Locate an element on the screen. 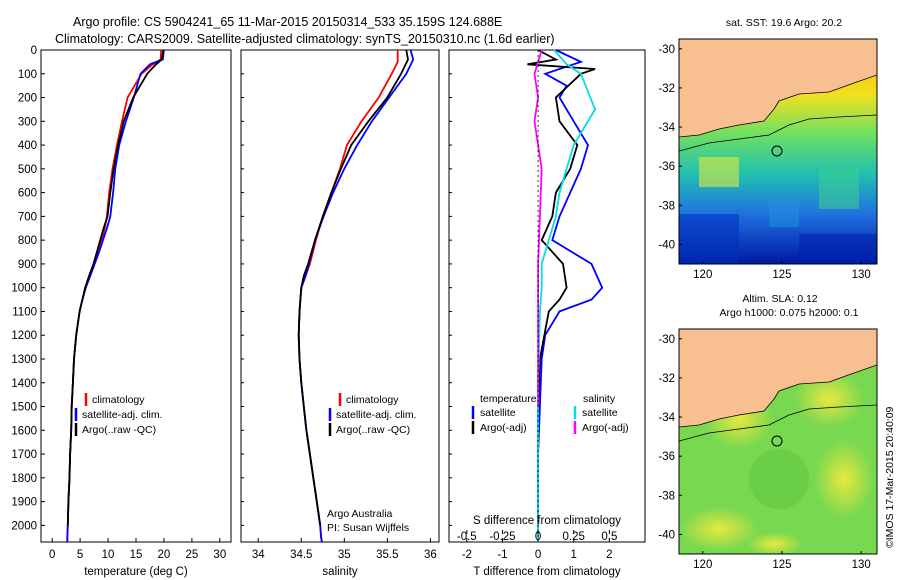 This screenshot has width=900, height=580. s-tick-label: 0 is located at coordinates (538, 537).